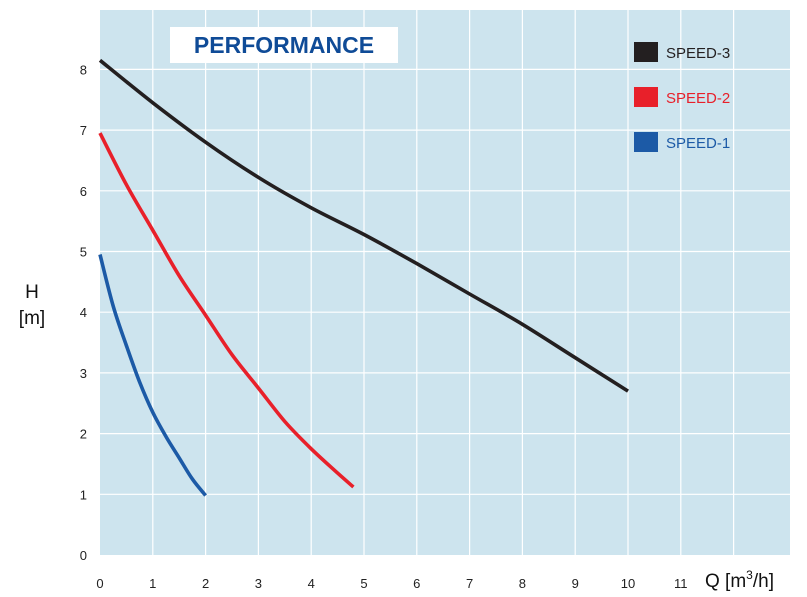 This screenshot has height=597, width=807. I want to click on y-axis-label-line1: H, so click(32, 292).